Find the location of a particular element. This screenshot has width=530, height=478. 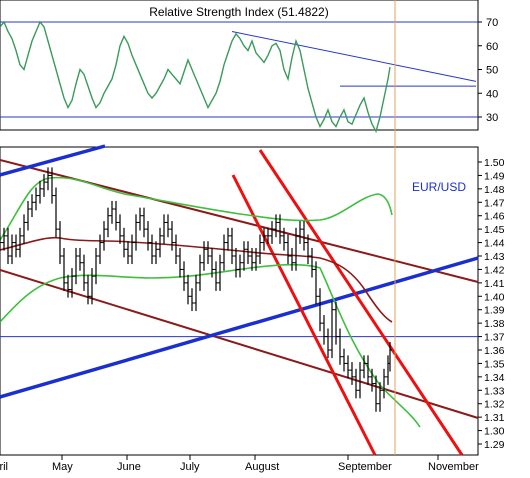

price-tick-label: 1.31 is located at coordinates (494, 418).